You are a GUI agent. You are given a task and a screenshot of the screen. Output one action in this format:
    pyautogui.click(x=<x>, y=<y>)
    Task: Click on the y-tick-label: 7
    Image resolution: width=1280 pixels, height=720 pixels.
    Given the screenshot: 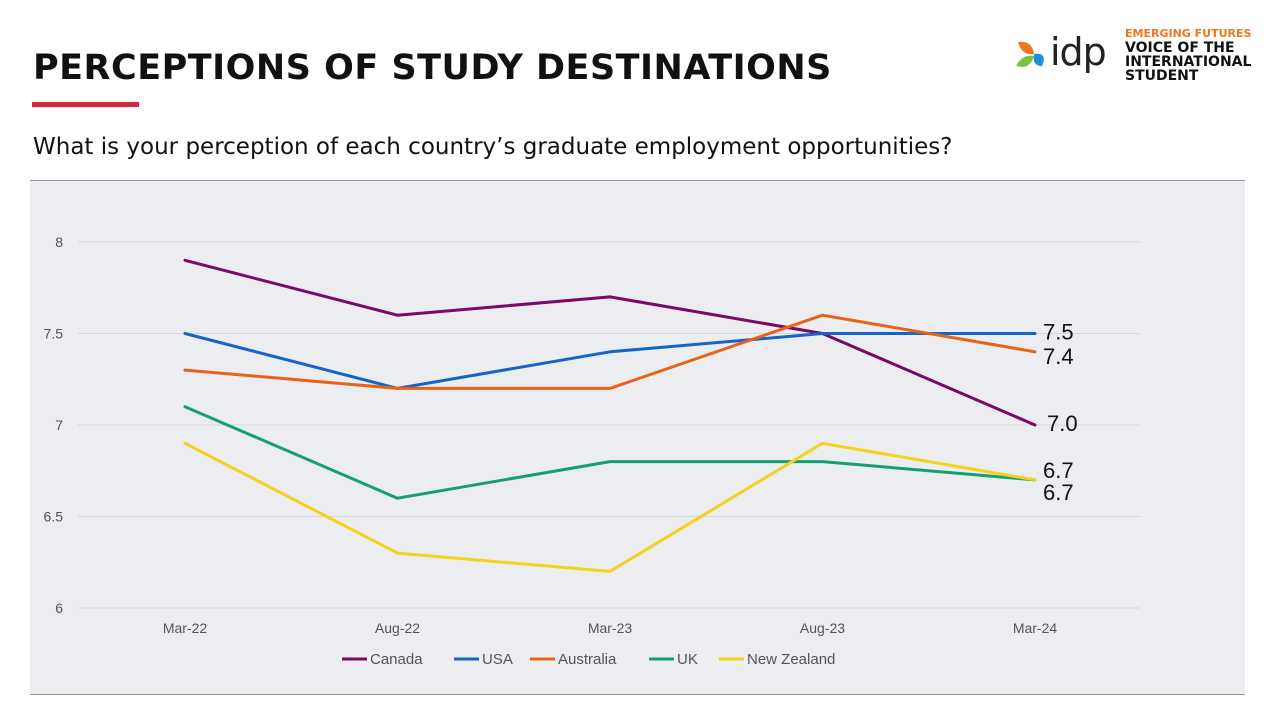 What is the action you would take?
    pyautogui.click(x=59, y=425)
    